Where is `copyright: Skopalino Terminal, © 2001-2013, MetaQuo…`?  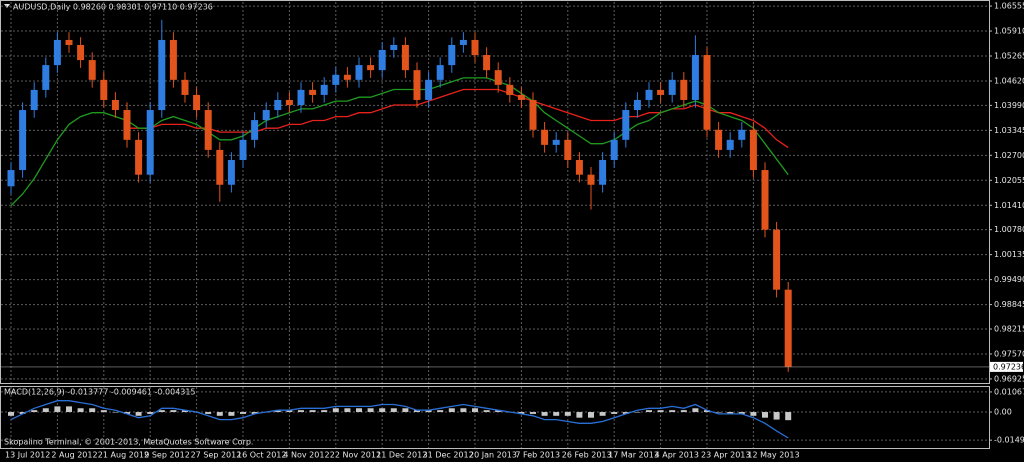
copyright: Skopalino Terminal, © 2001-2013, MetaQuo… is located at coordinates (128, 442).